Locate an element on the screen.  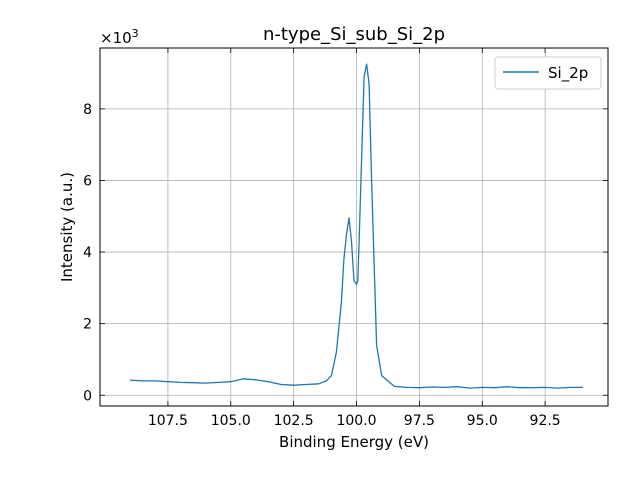
x-tick-label: 95.0 is located at coordinates (482, 421).